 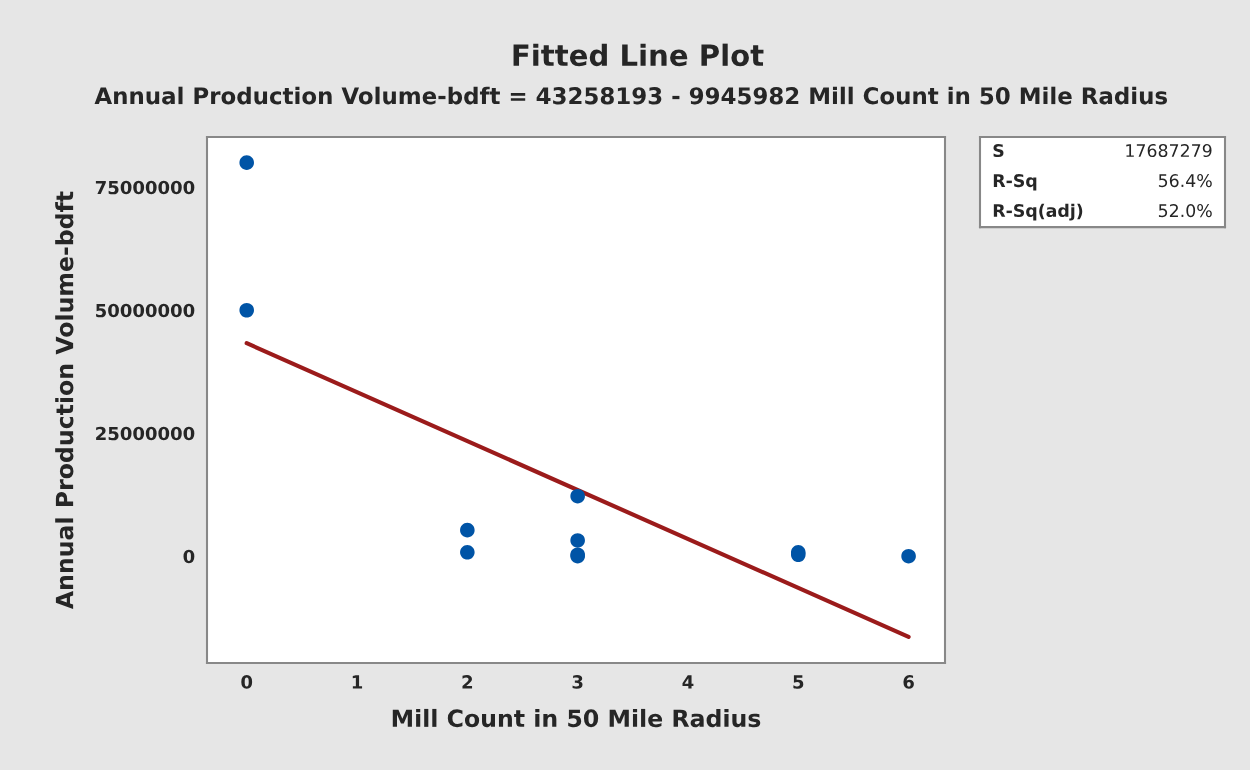 What do you see at coordinates (467, 682) in the screenshot?
I see `x-tick-label: 2` at bounding box center [467, 682].